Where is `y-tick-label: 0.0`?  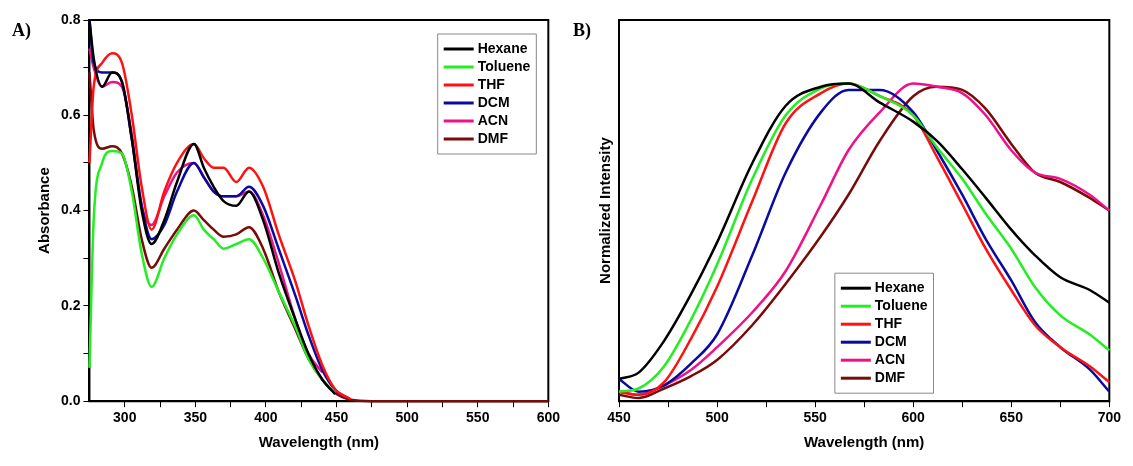
y-tick-label: 0.0 is located at coordinates (70, 400).